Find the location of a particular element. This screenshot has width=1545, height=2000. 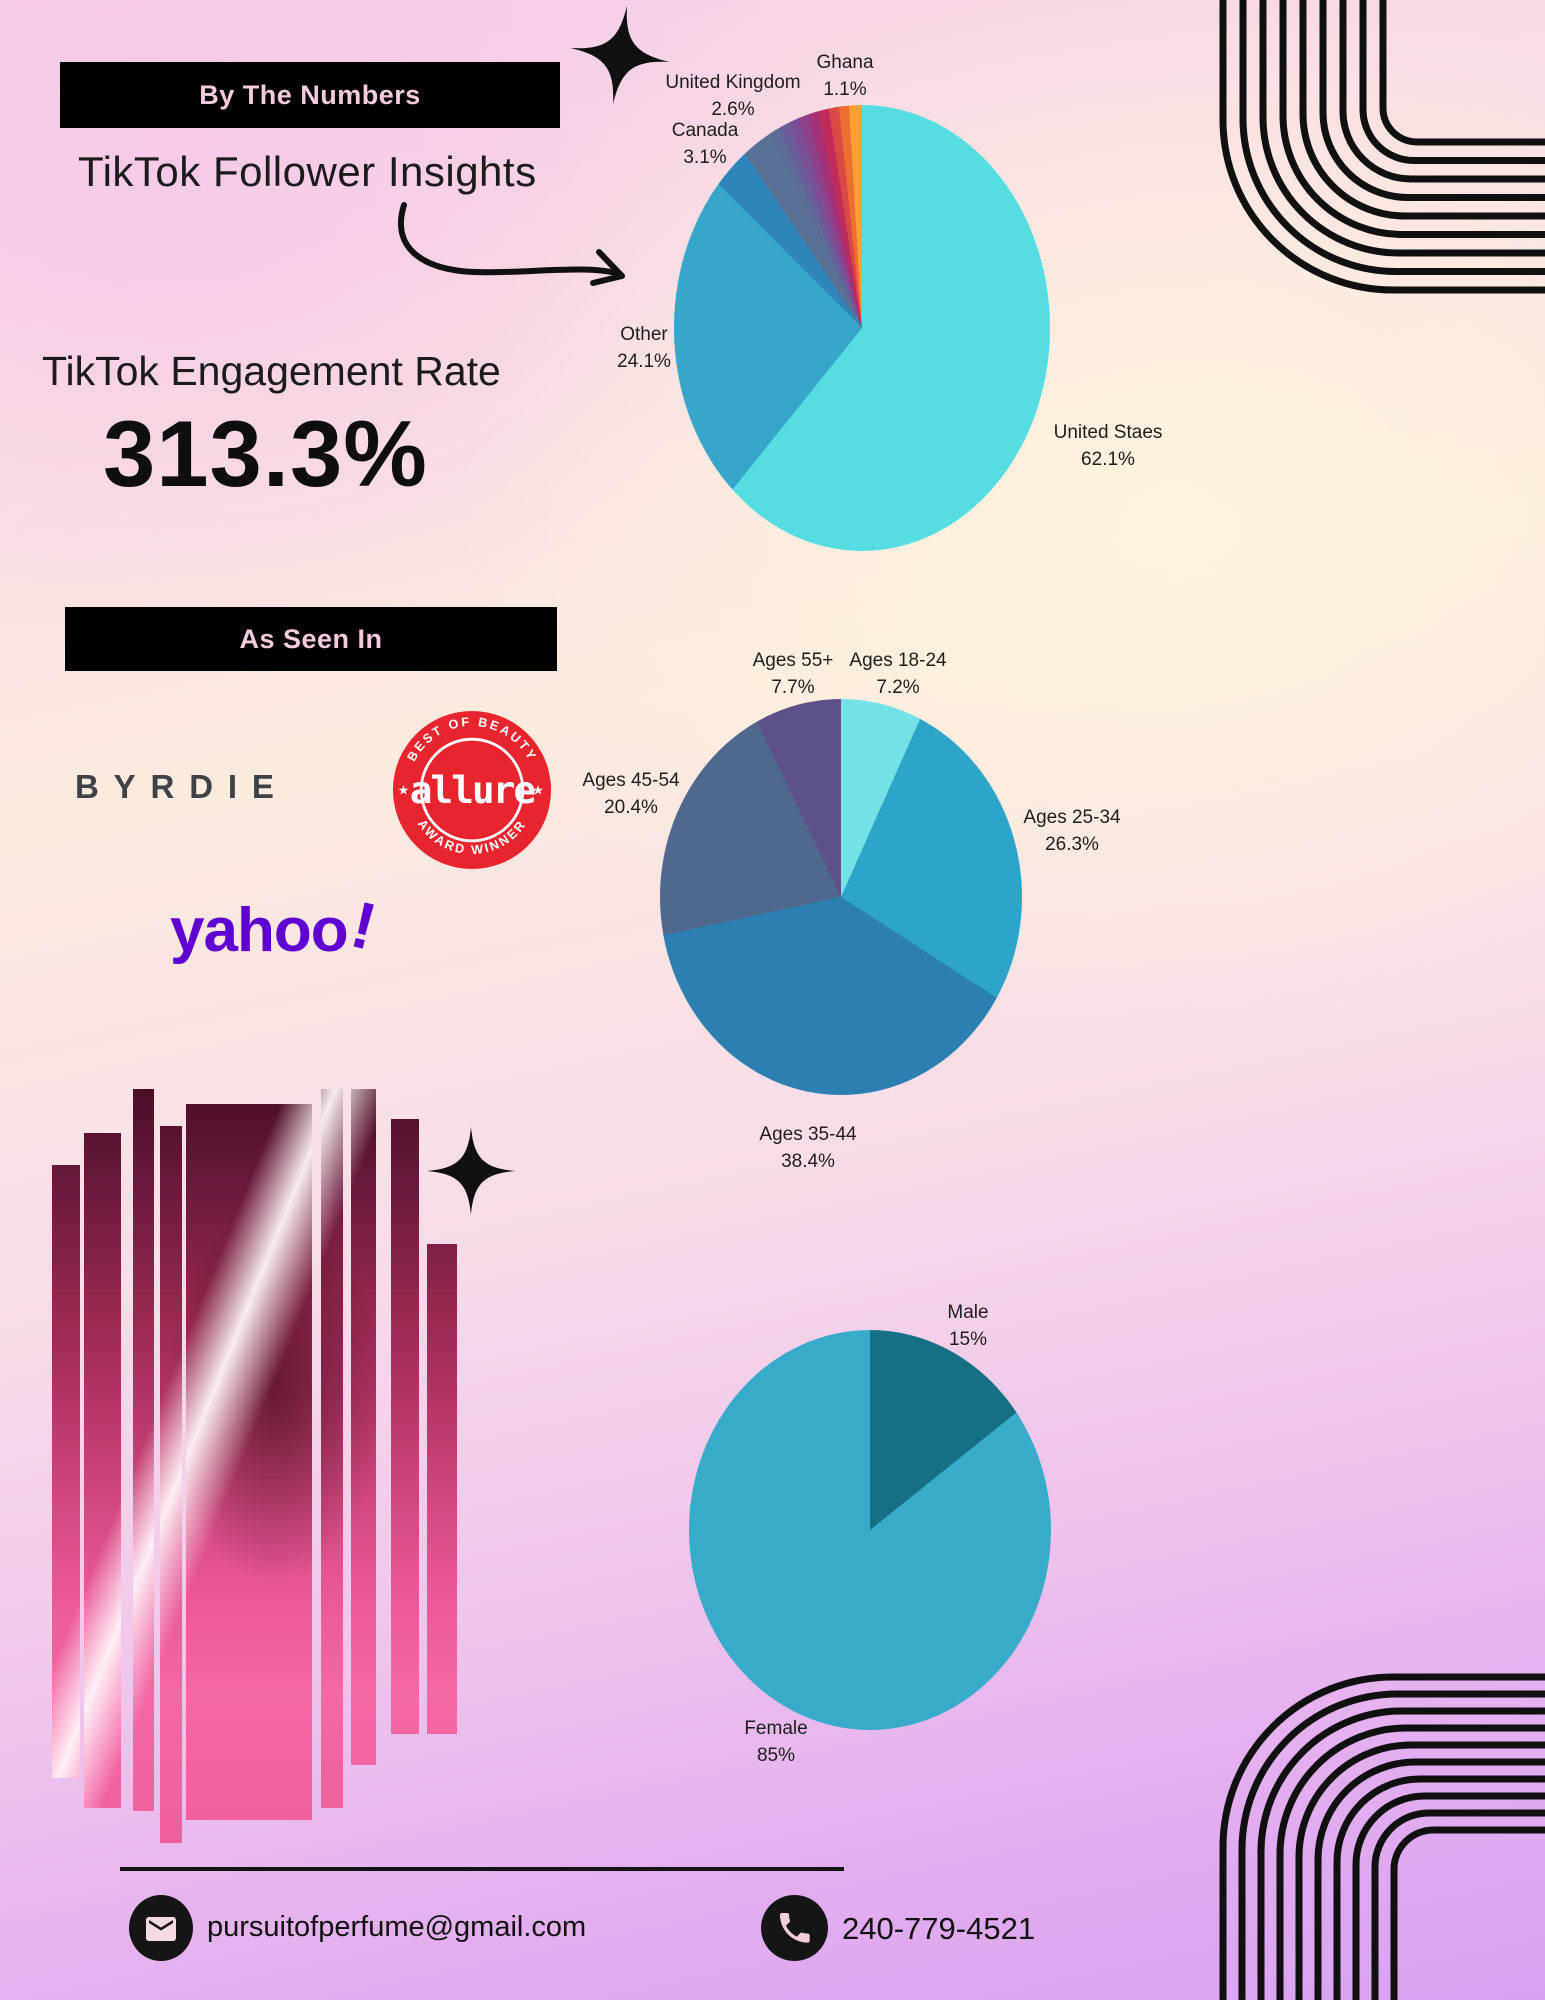

as-seen-in-label: As Seen In is located at coordinates (311, 638).